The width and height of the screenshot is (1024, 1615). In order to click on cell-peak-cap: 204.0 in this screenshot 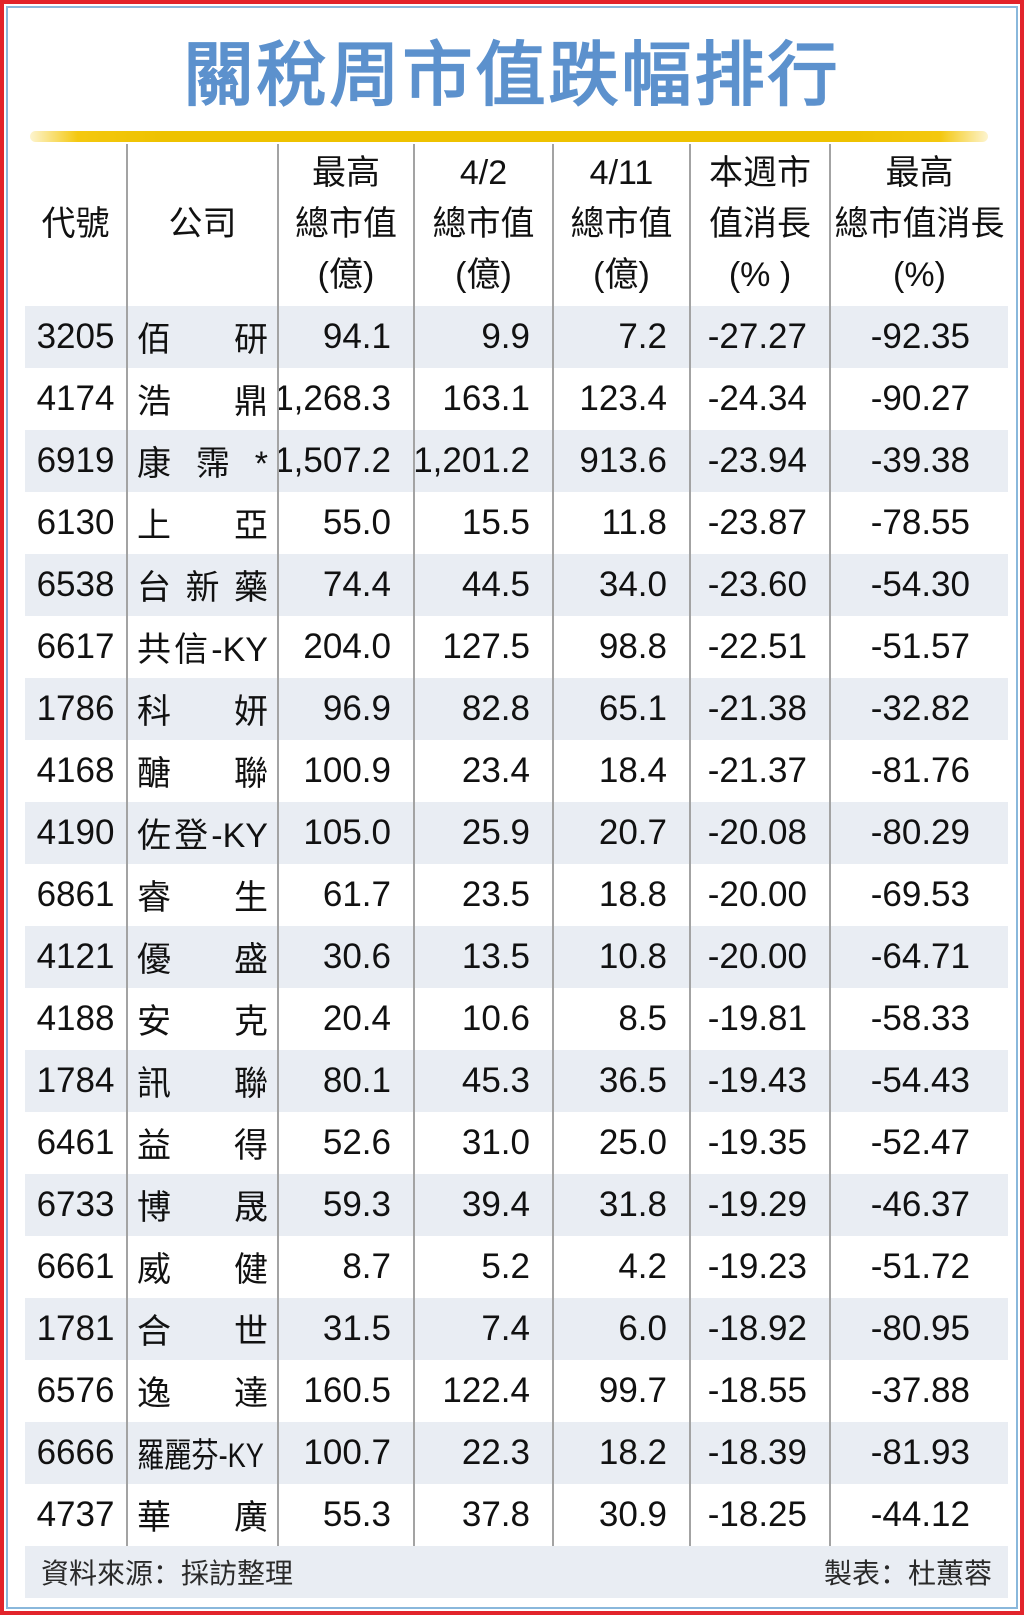, I will do `click(345, 646)`.